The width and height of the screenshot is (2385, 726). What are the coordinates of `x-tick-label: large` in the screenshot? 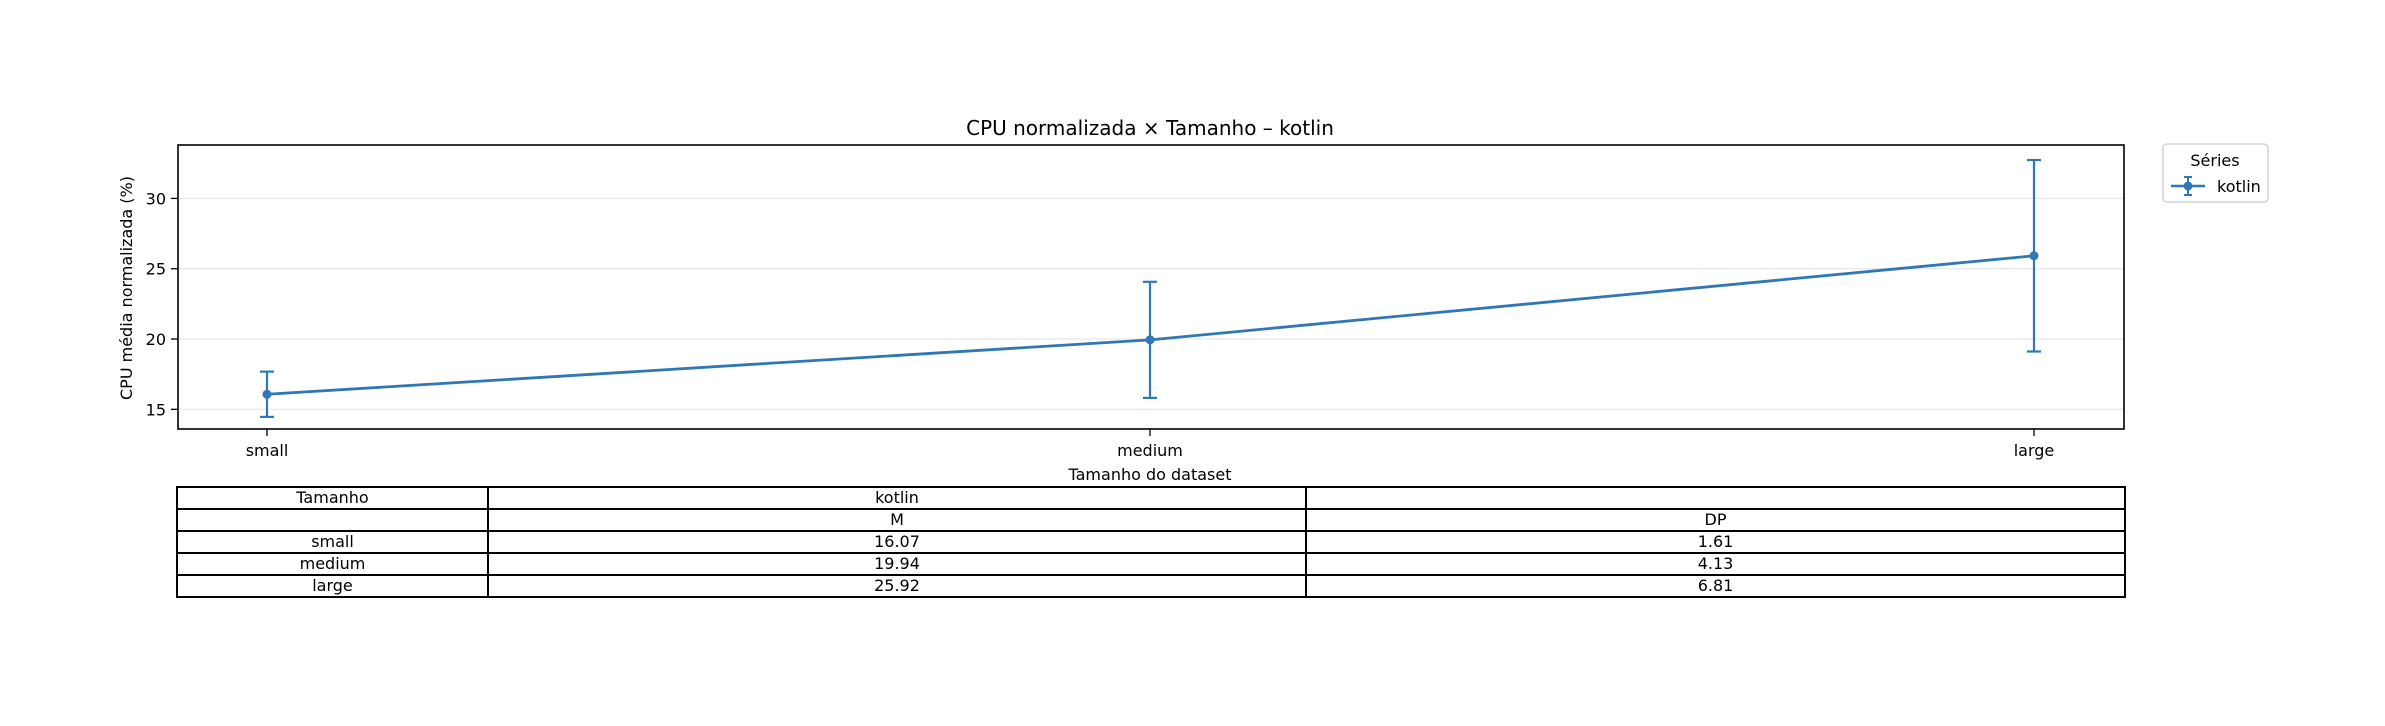 It's located at (2034, 450).